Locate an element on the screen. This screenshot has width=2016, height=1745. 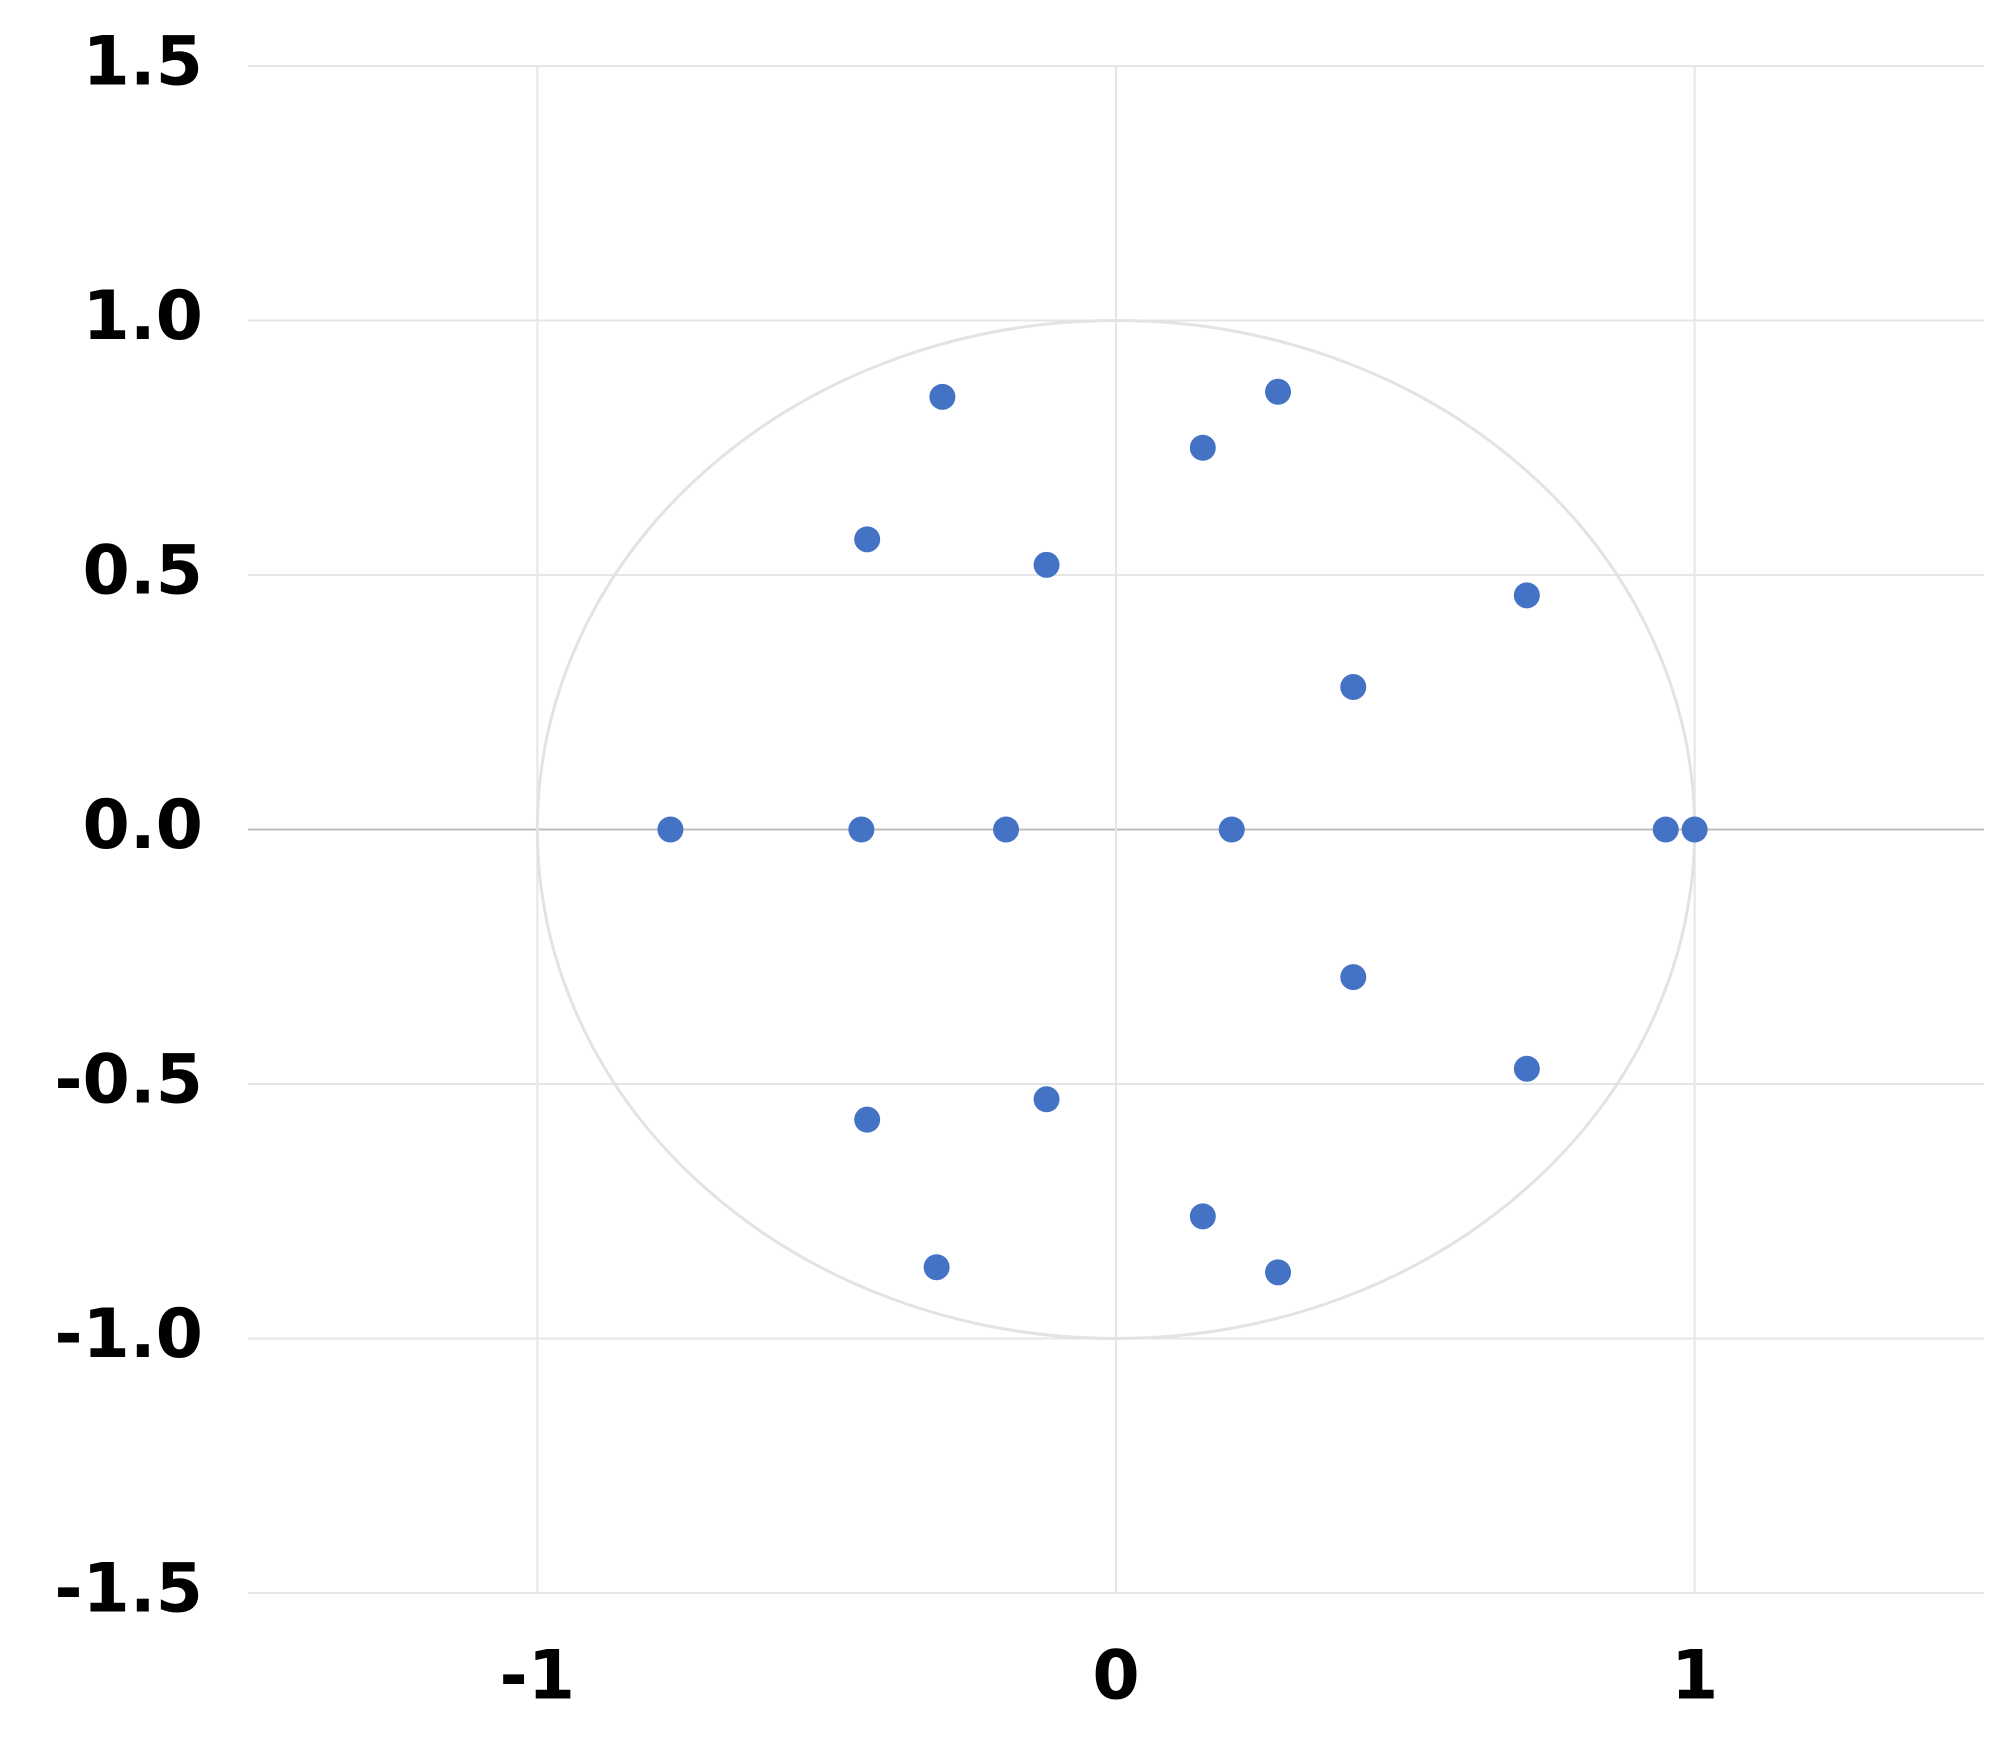
y-tick-label: -0.5 is located at coordinates (128, 1080).